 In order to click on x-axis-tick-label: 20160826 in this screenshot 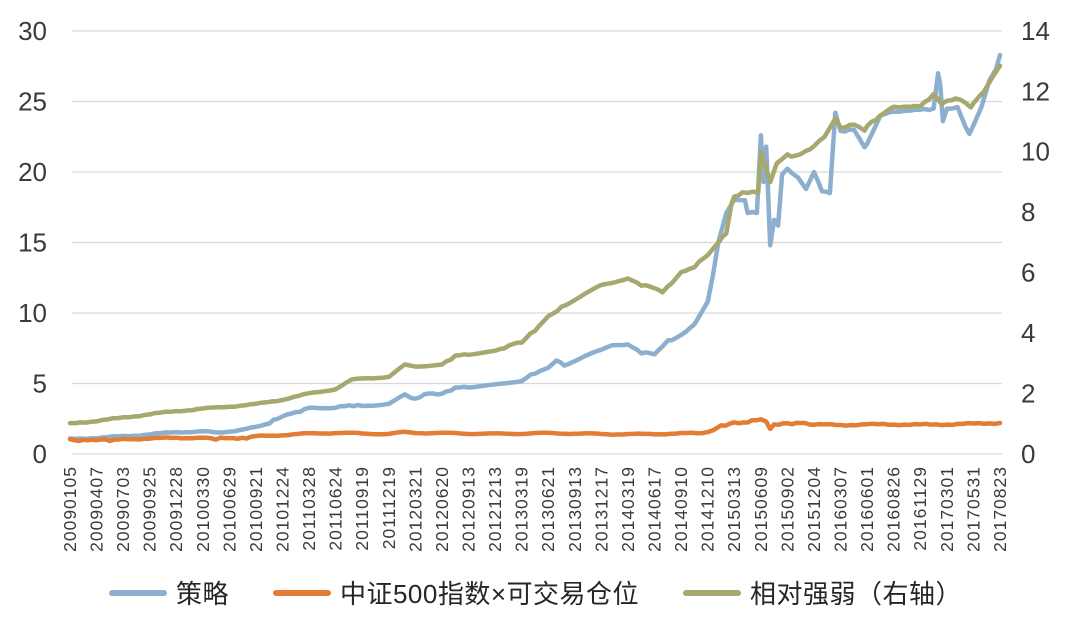, I will do `click(894, 509)`.